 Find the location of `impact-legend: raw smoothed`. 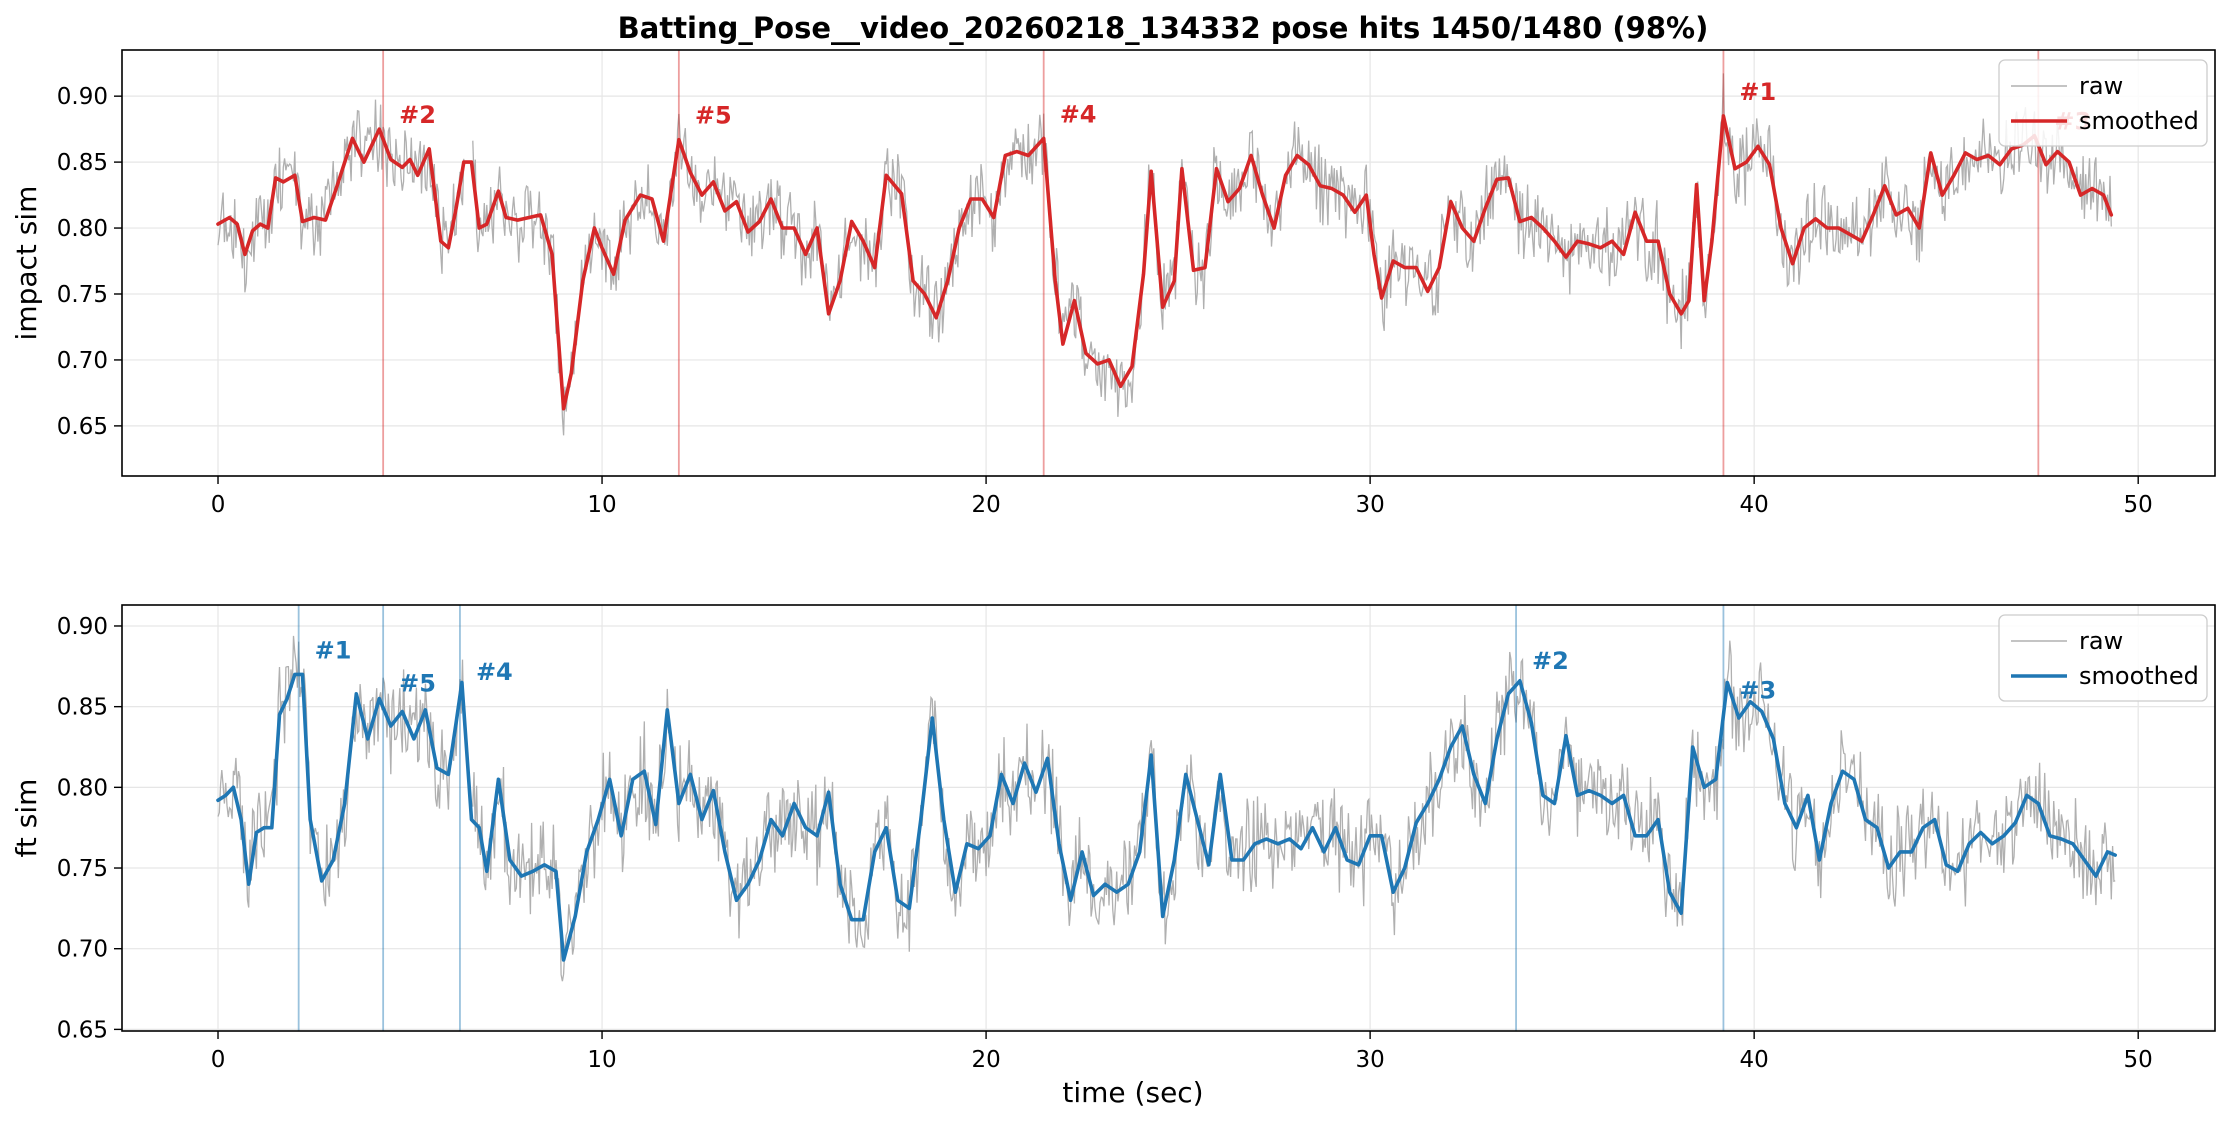

impact-legend: raw smoothed is located at coordinates (2103, 103).